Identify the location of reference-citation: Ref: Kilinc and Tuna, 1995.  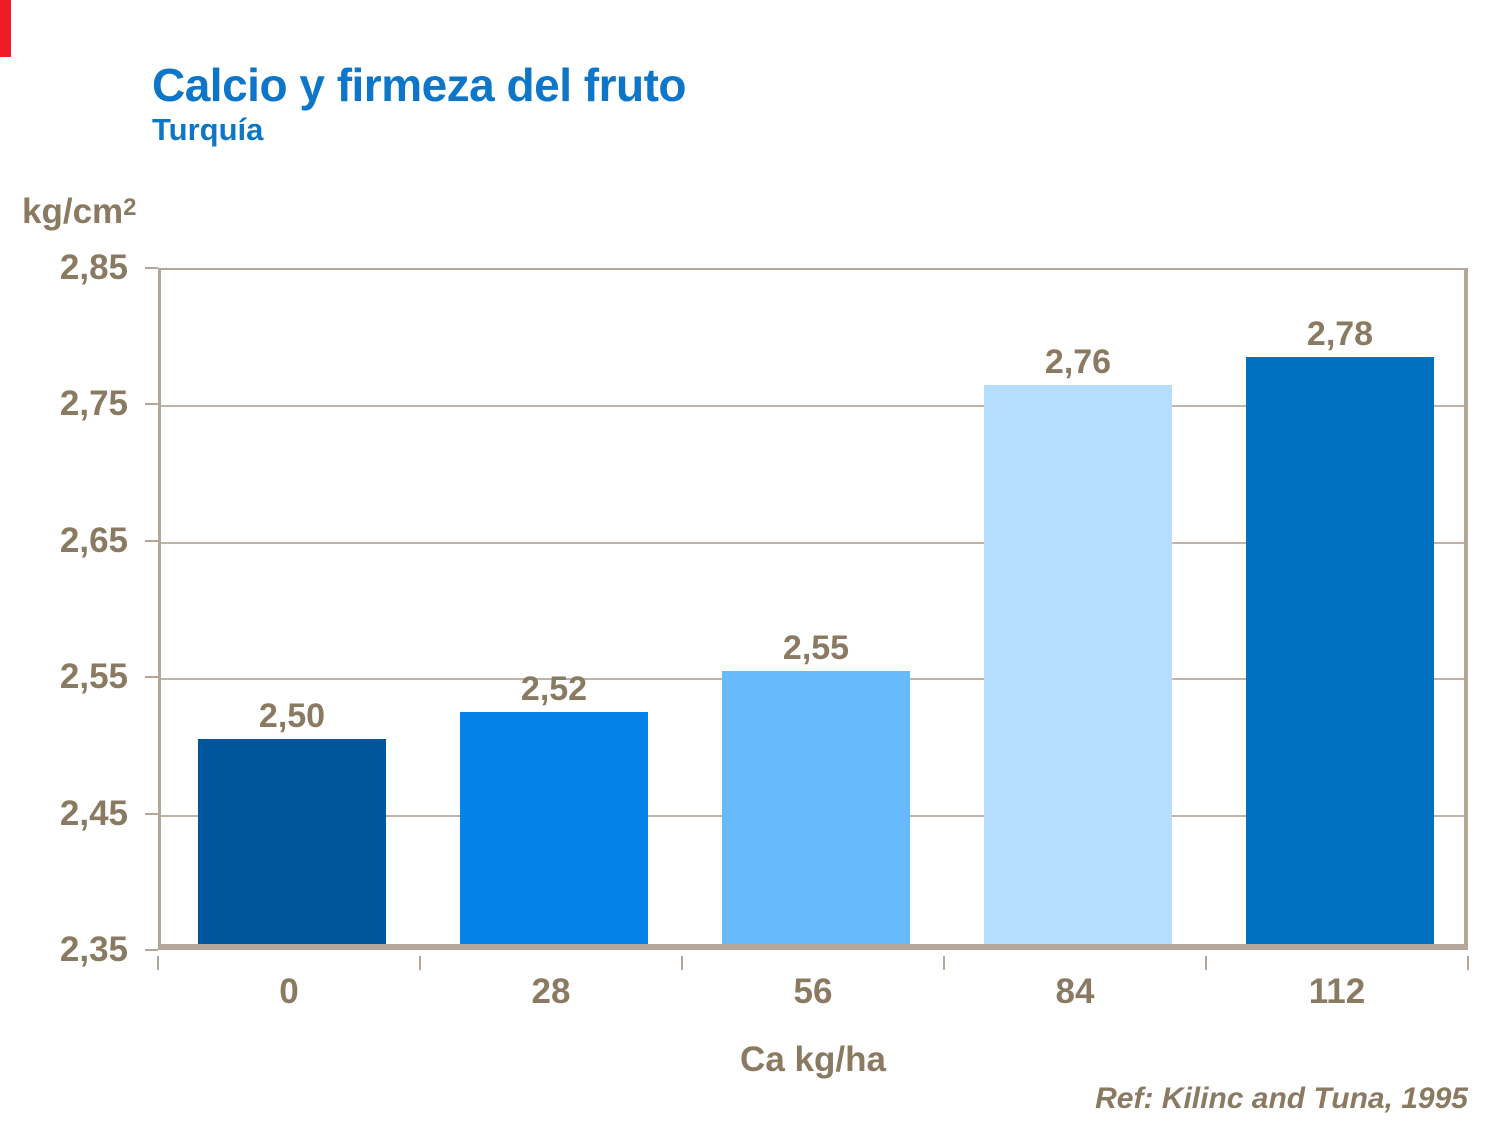
(1281, 1098).